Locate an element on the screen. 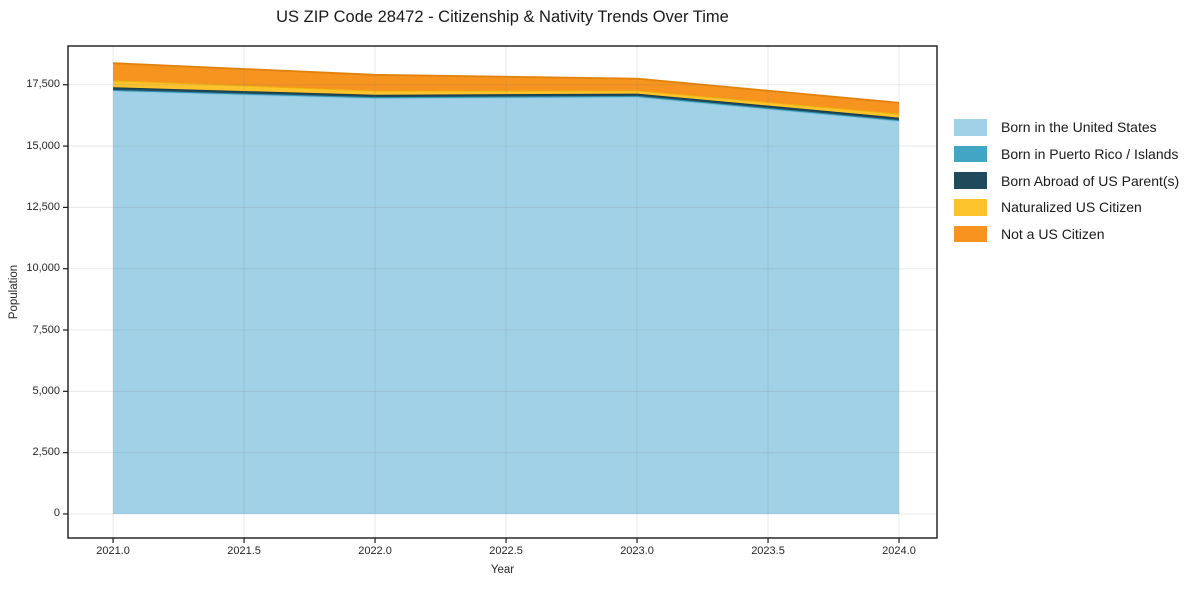  x-tick-label: 2024.0 is located at coordinates (899, 551).